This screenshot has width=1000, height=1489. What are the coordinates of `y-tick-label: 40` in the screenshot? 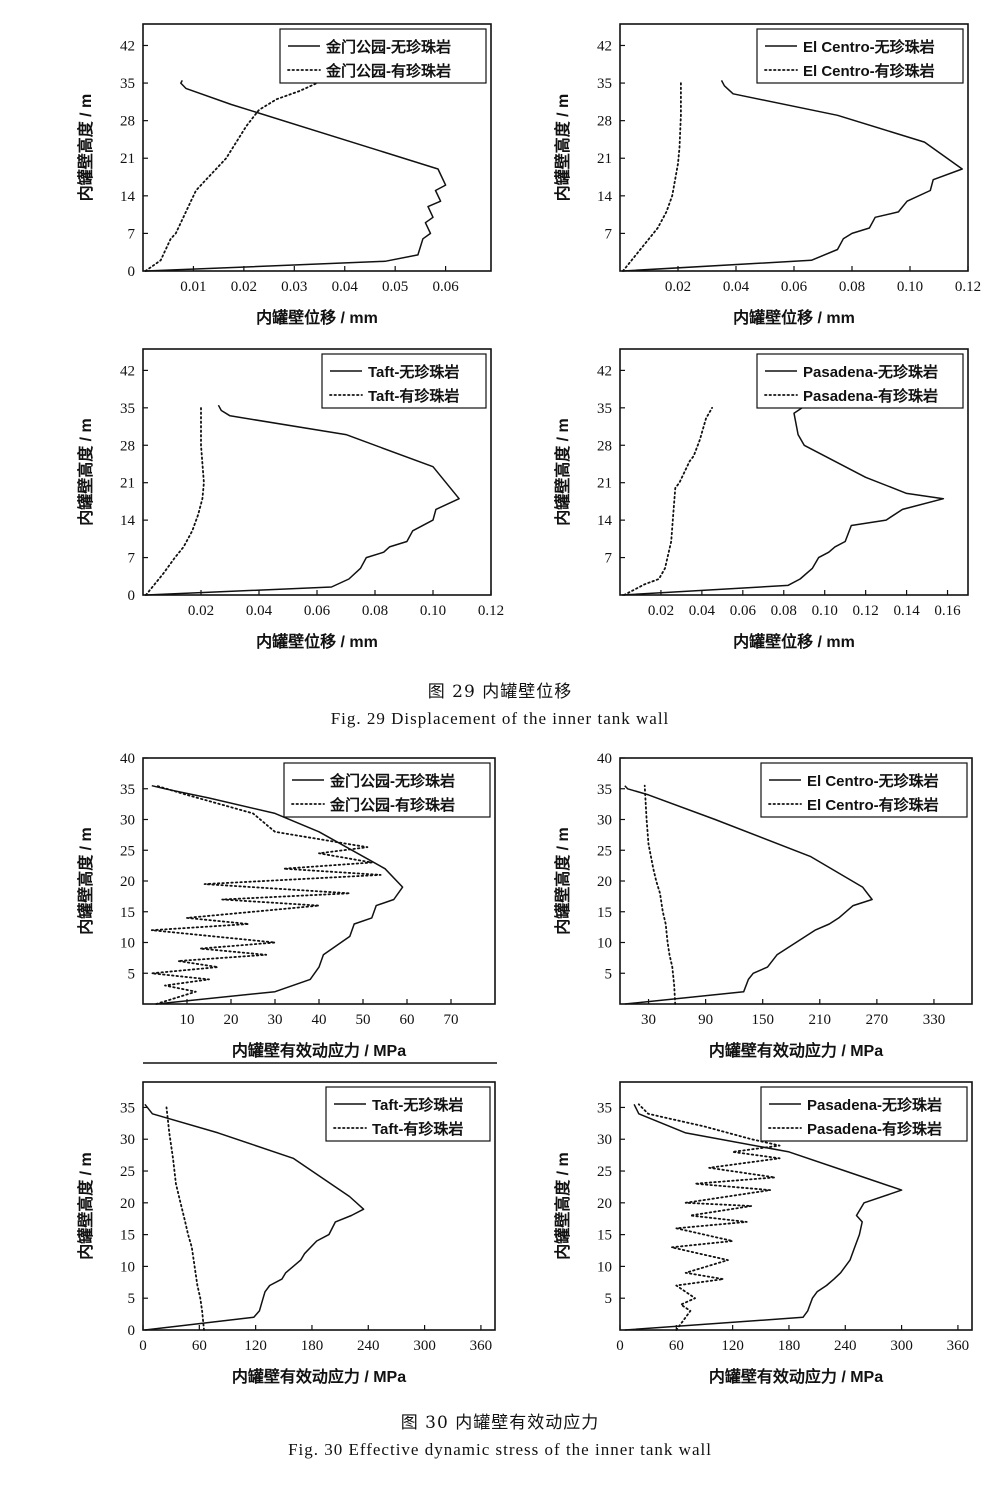 It's located at (604, 759).